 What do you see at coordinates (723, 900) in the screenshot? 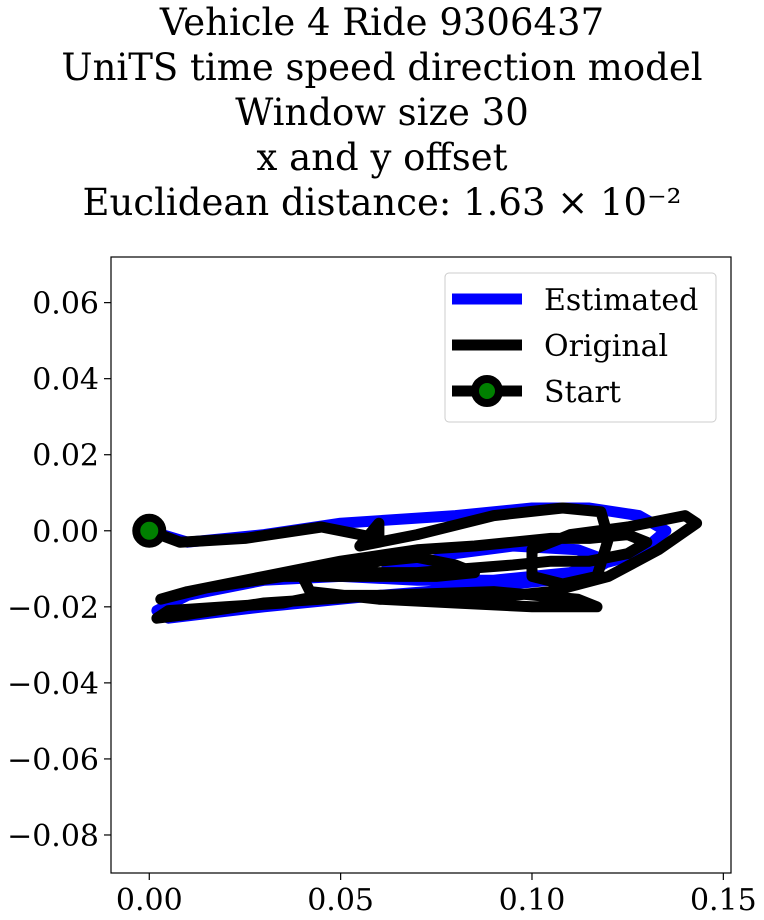
I see `x-tick-label: 0.15` at bounding box center [723, 900].